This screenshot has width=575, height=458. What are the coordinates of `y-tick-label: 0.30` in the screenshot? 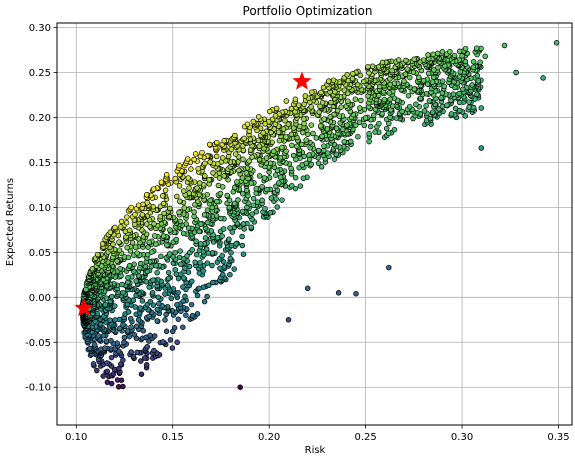 It's located at (40, 28).